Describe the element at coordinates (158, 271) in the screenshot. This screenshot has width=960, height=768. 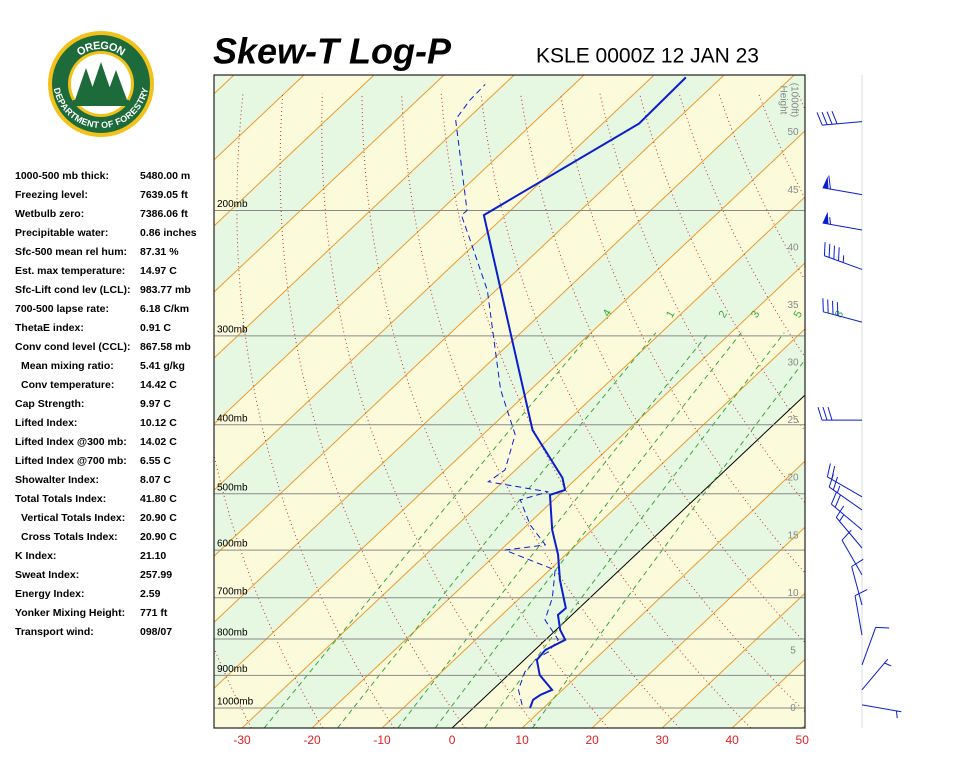
I see `index-value: 14.97 C` at that location.